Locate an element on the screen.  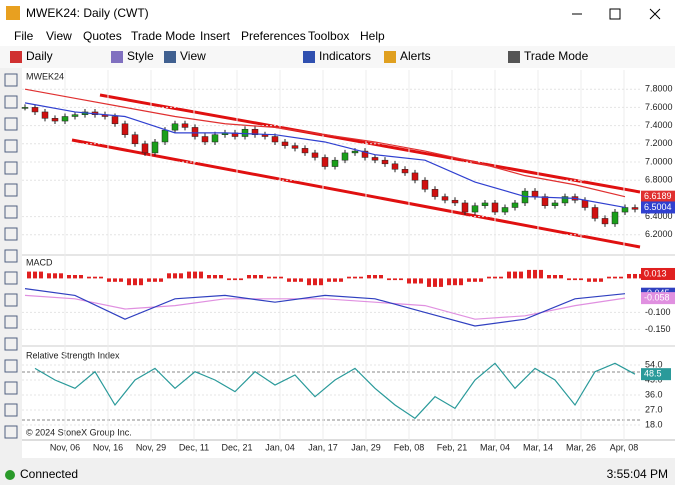
menu-item: Quotes is located at coordinates (102, 36).